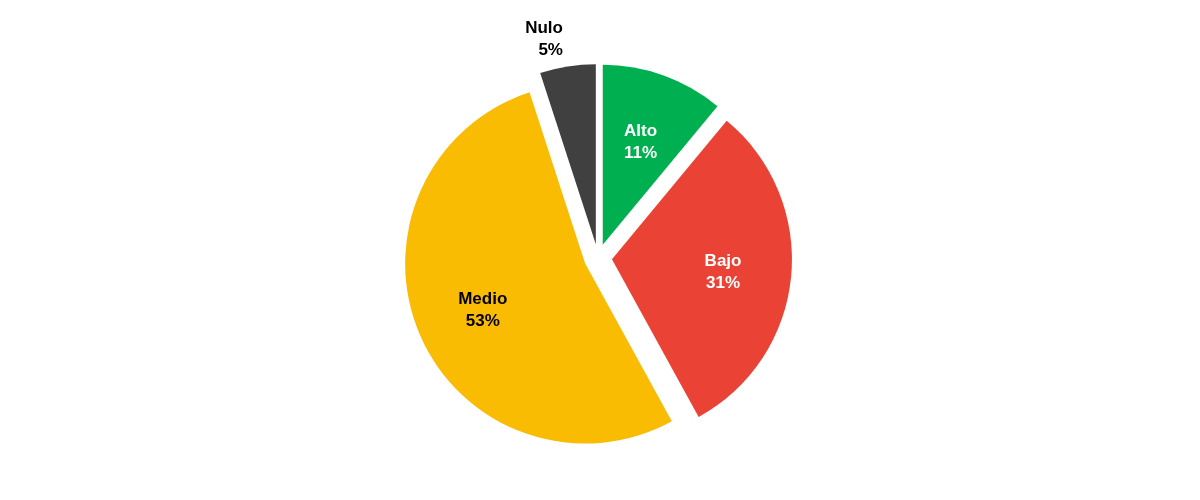 The height and width of the screenshot is (500, 1200). I want to click on data-label: 53%, so click(482, 320).